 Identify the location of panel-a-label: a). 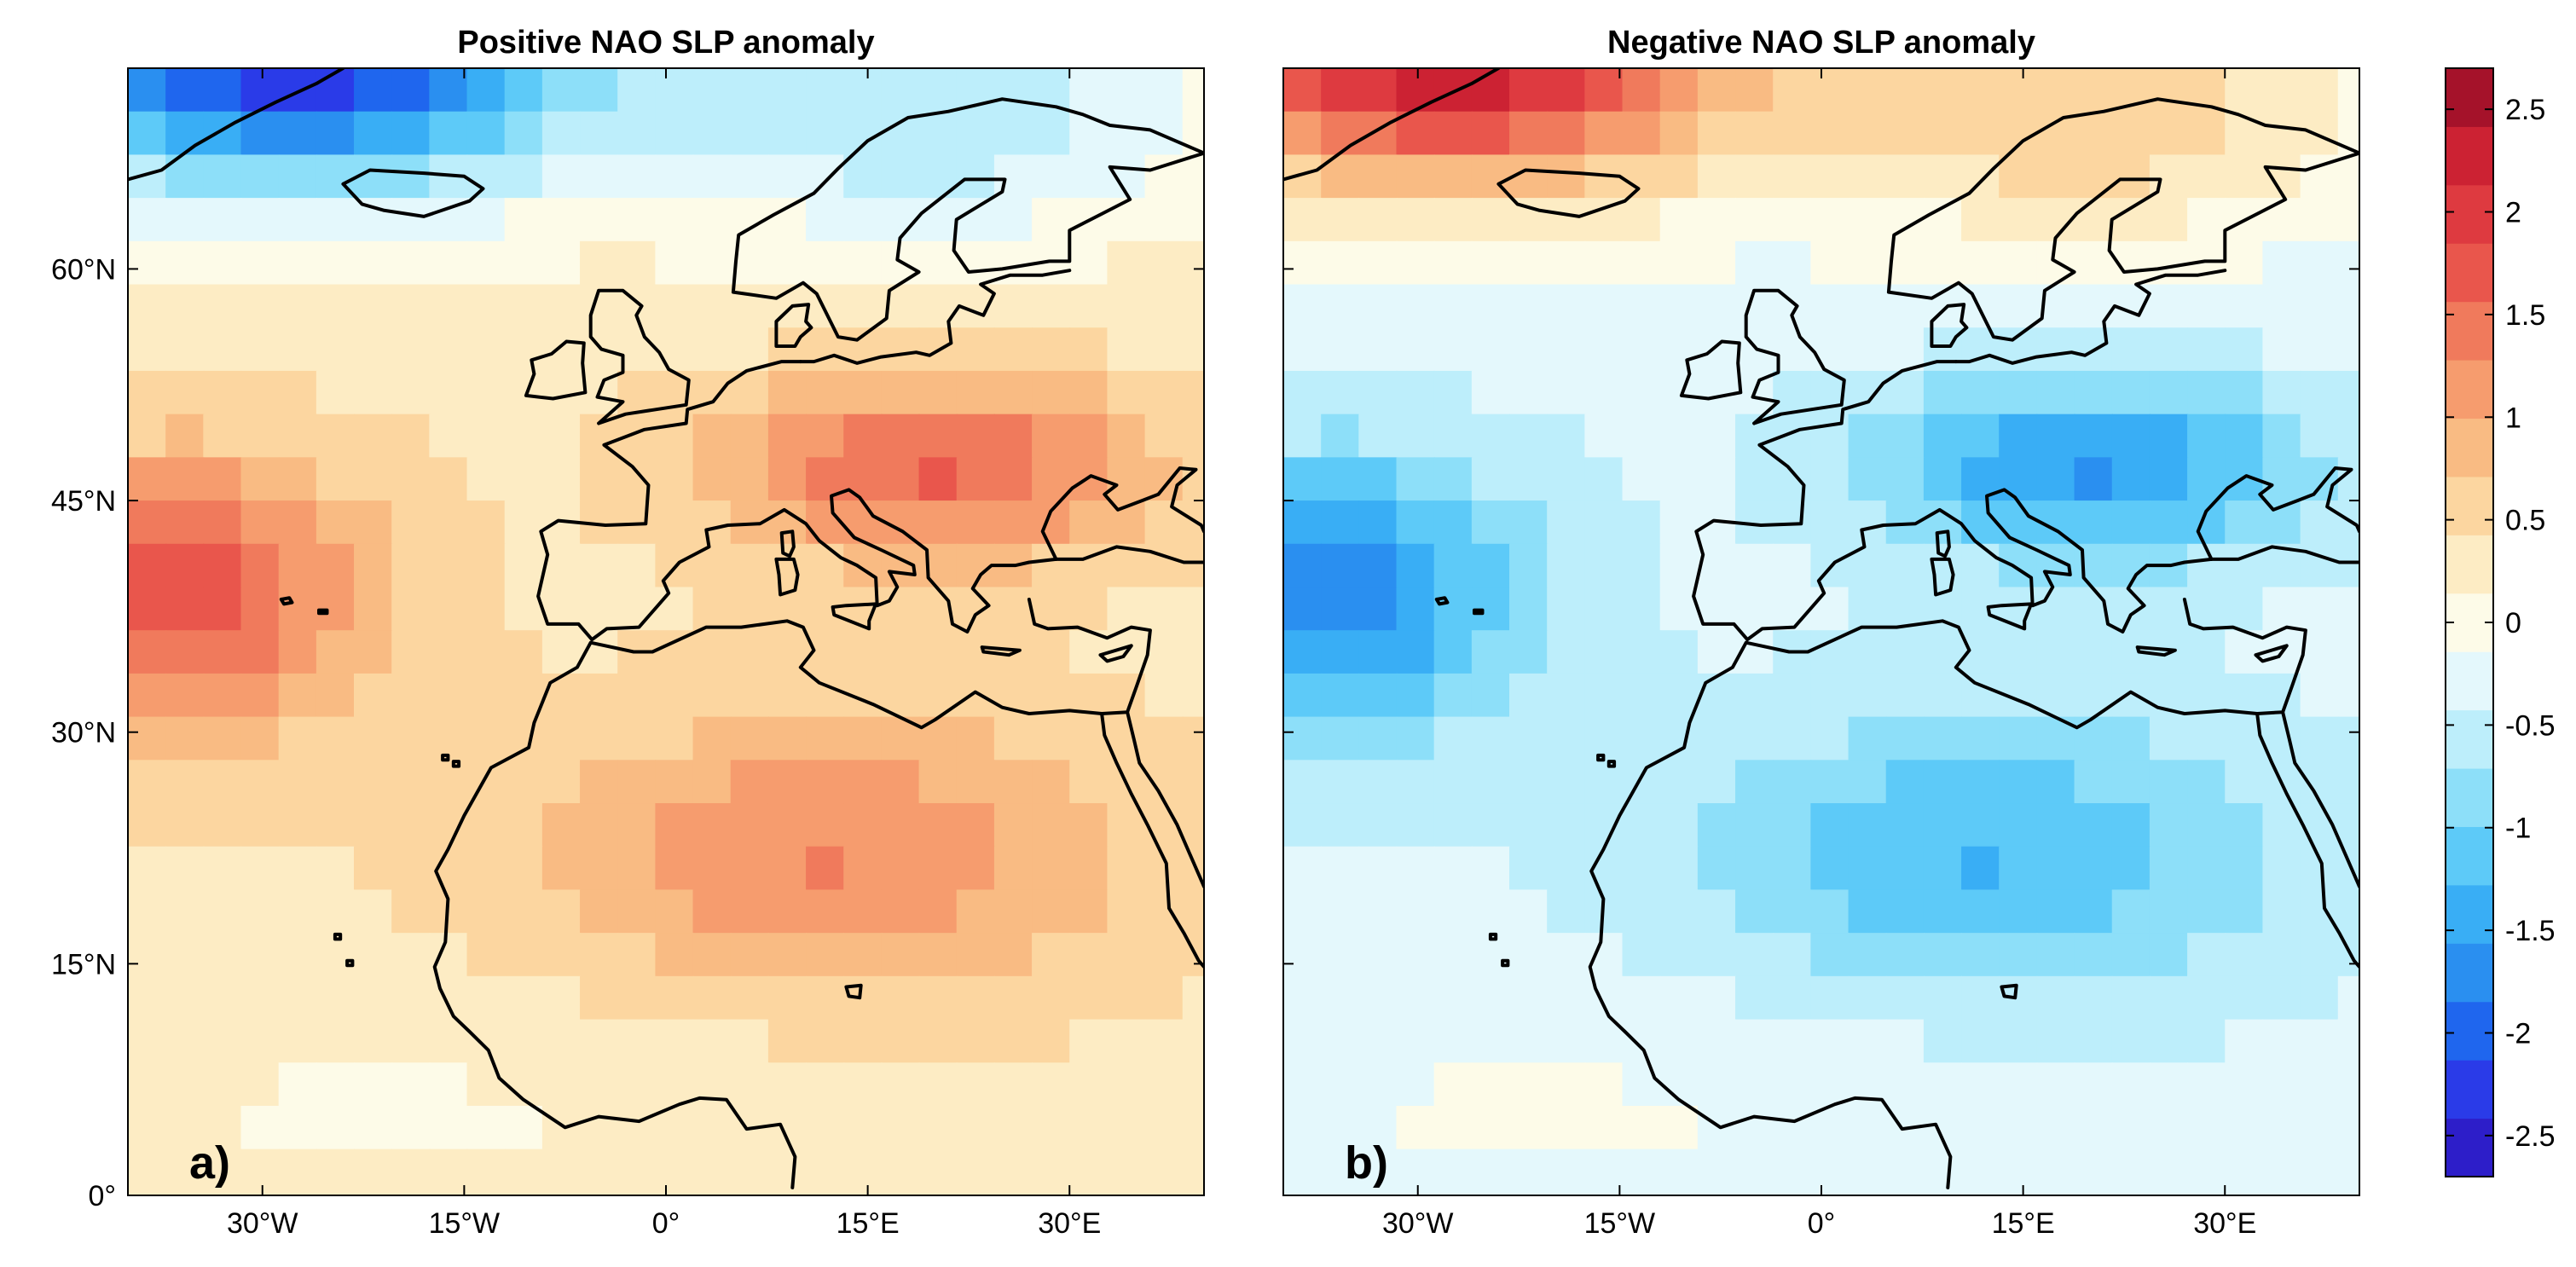
(210, 1163).